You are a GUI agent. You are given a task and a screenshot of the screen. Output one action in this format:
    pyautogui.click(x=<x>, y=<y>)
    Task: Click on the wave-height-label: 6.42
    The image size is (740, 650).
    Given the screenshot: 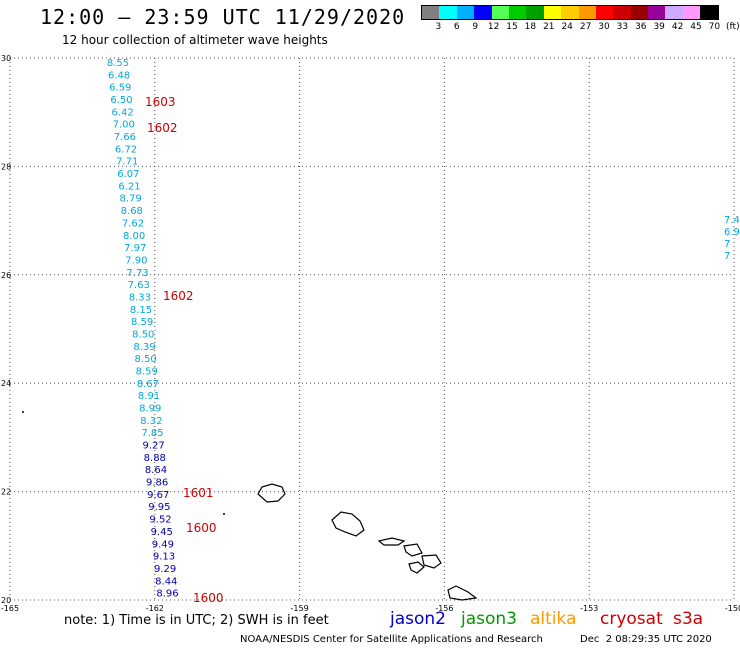 What is the action you would take?
    pyautogui.click(x=122, y=112)
    